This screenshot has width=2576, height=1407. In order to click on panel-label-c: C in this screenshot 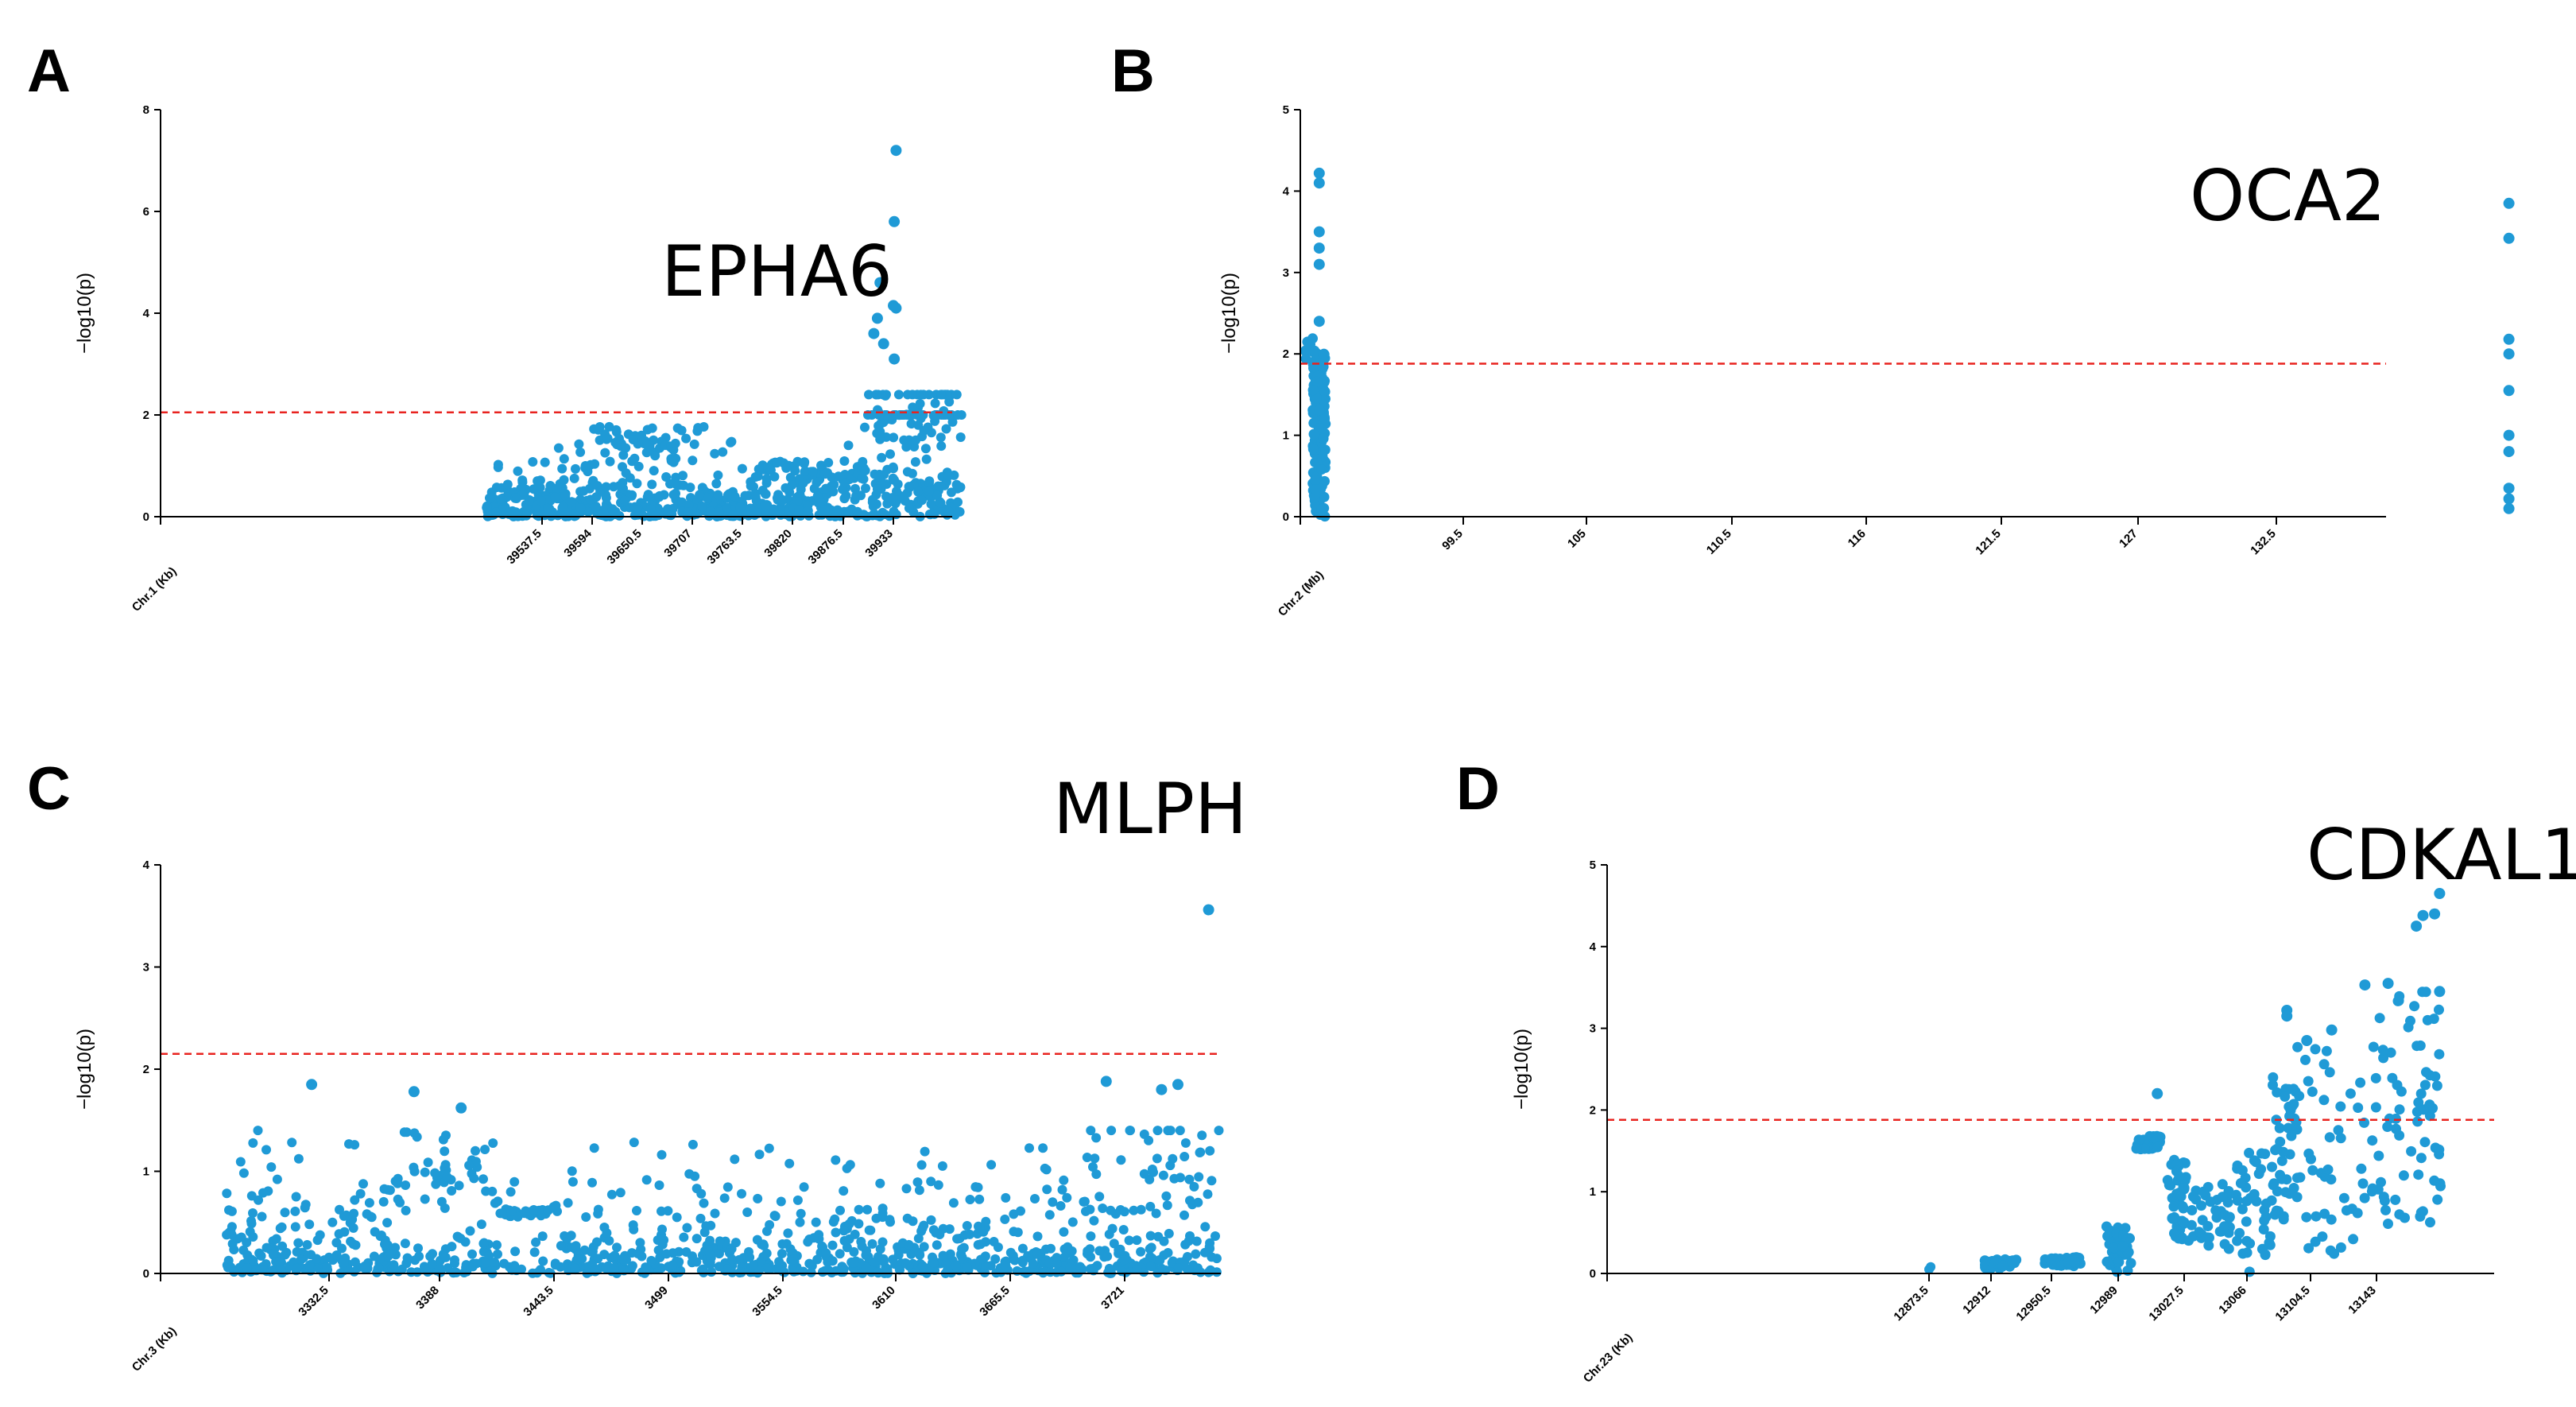, I will do `click(49, 789)`.